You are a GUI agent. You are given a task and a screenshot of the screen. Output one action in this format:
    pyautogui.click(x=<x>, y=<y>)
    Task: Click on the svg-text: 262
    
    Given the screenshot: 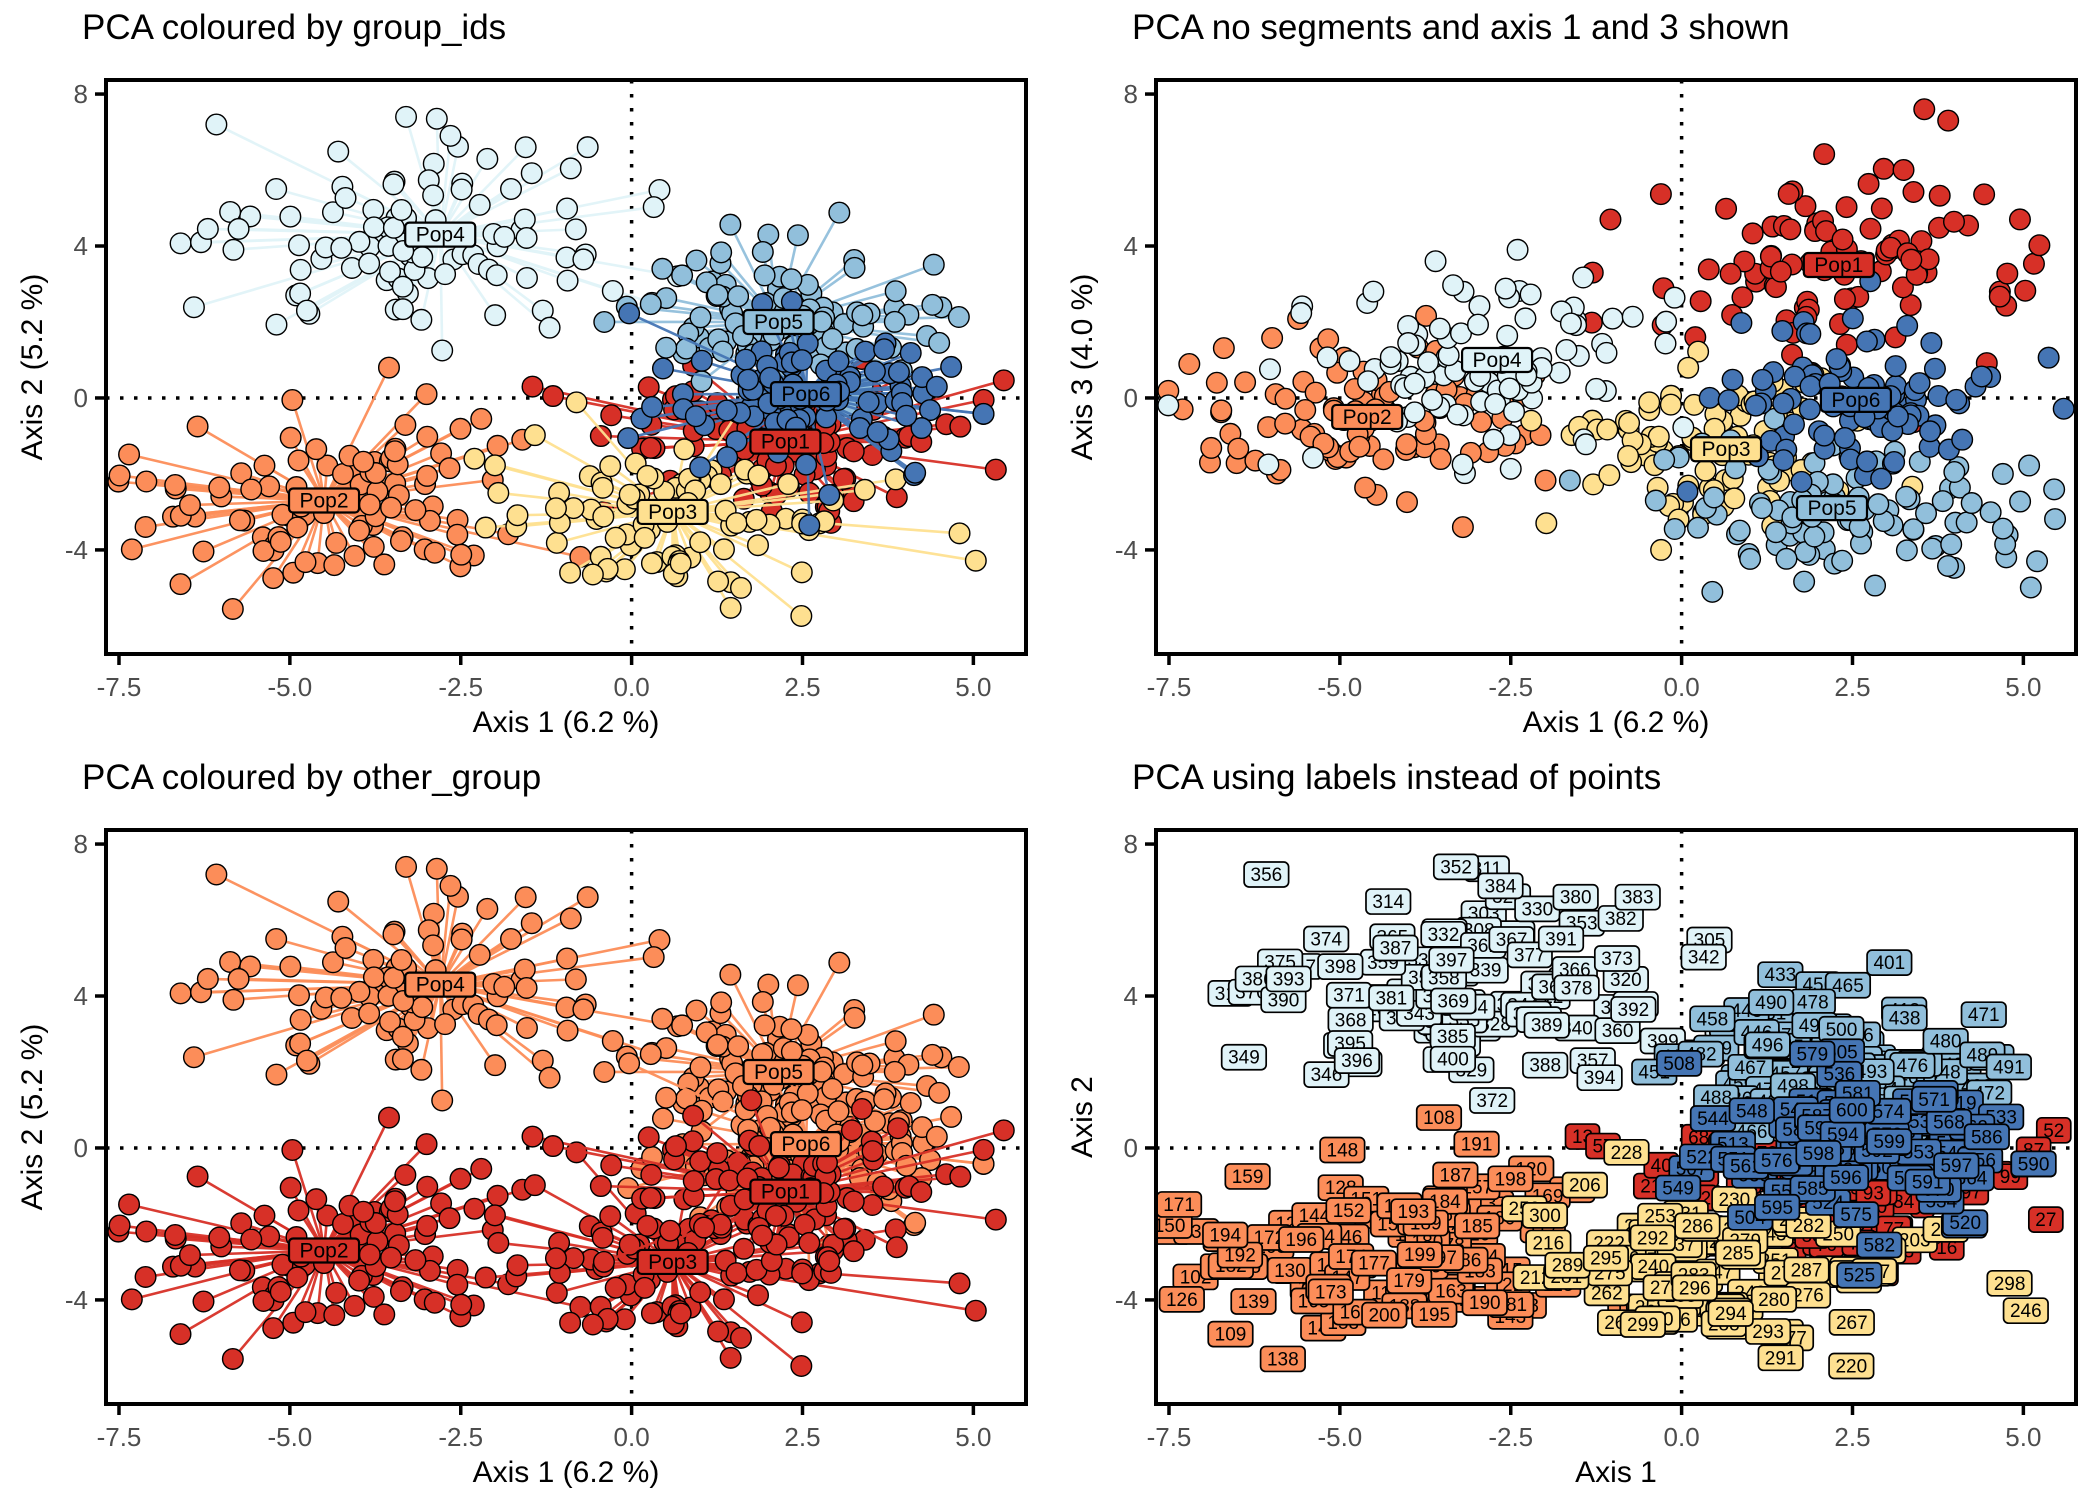 What is the action you would take?
    pyautogui.click(x=1607, y=1293)
    